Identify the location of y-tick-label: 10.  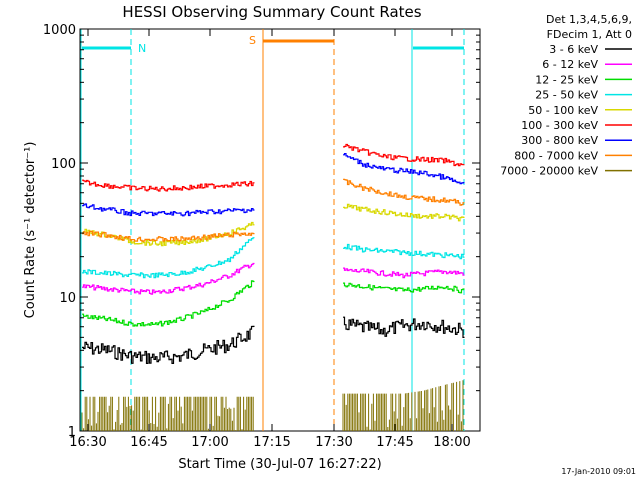
(67, 298).